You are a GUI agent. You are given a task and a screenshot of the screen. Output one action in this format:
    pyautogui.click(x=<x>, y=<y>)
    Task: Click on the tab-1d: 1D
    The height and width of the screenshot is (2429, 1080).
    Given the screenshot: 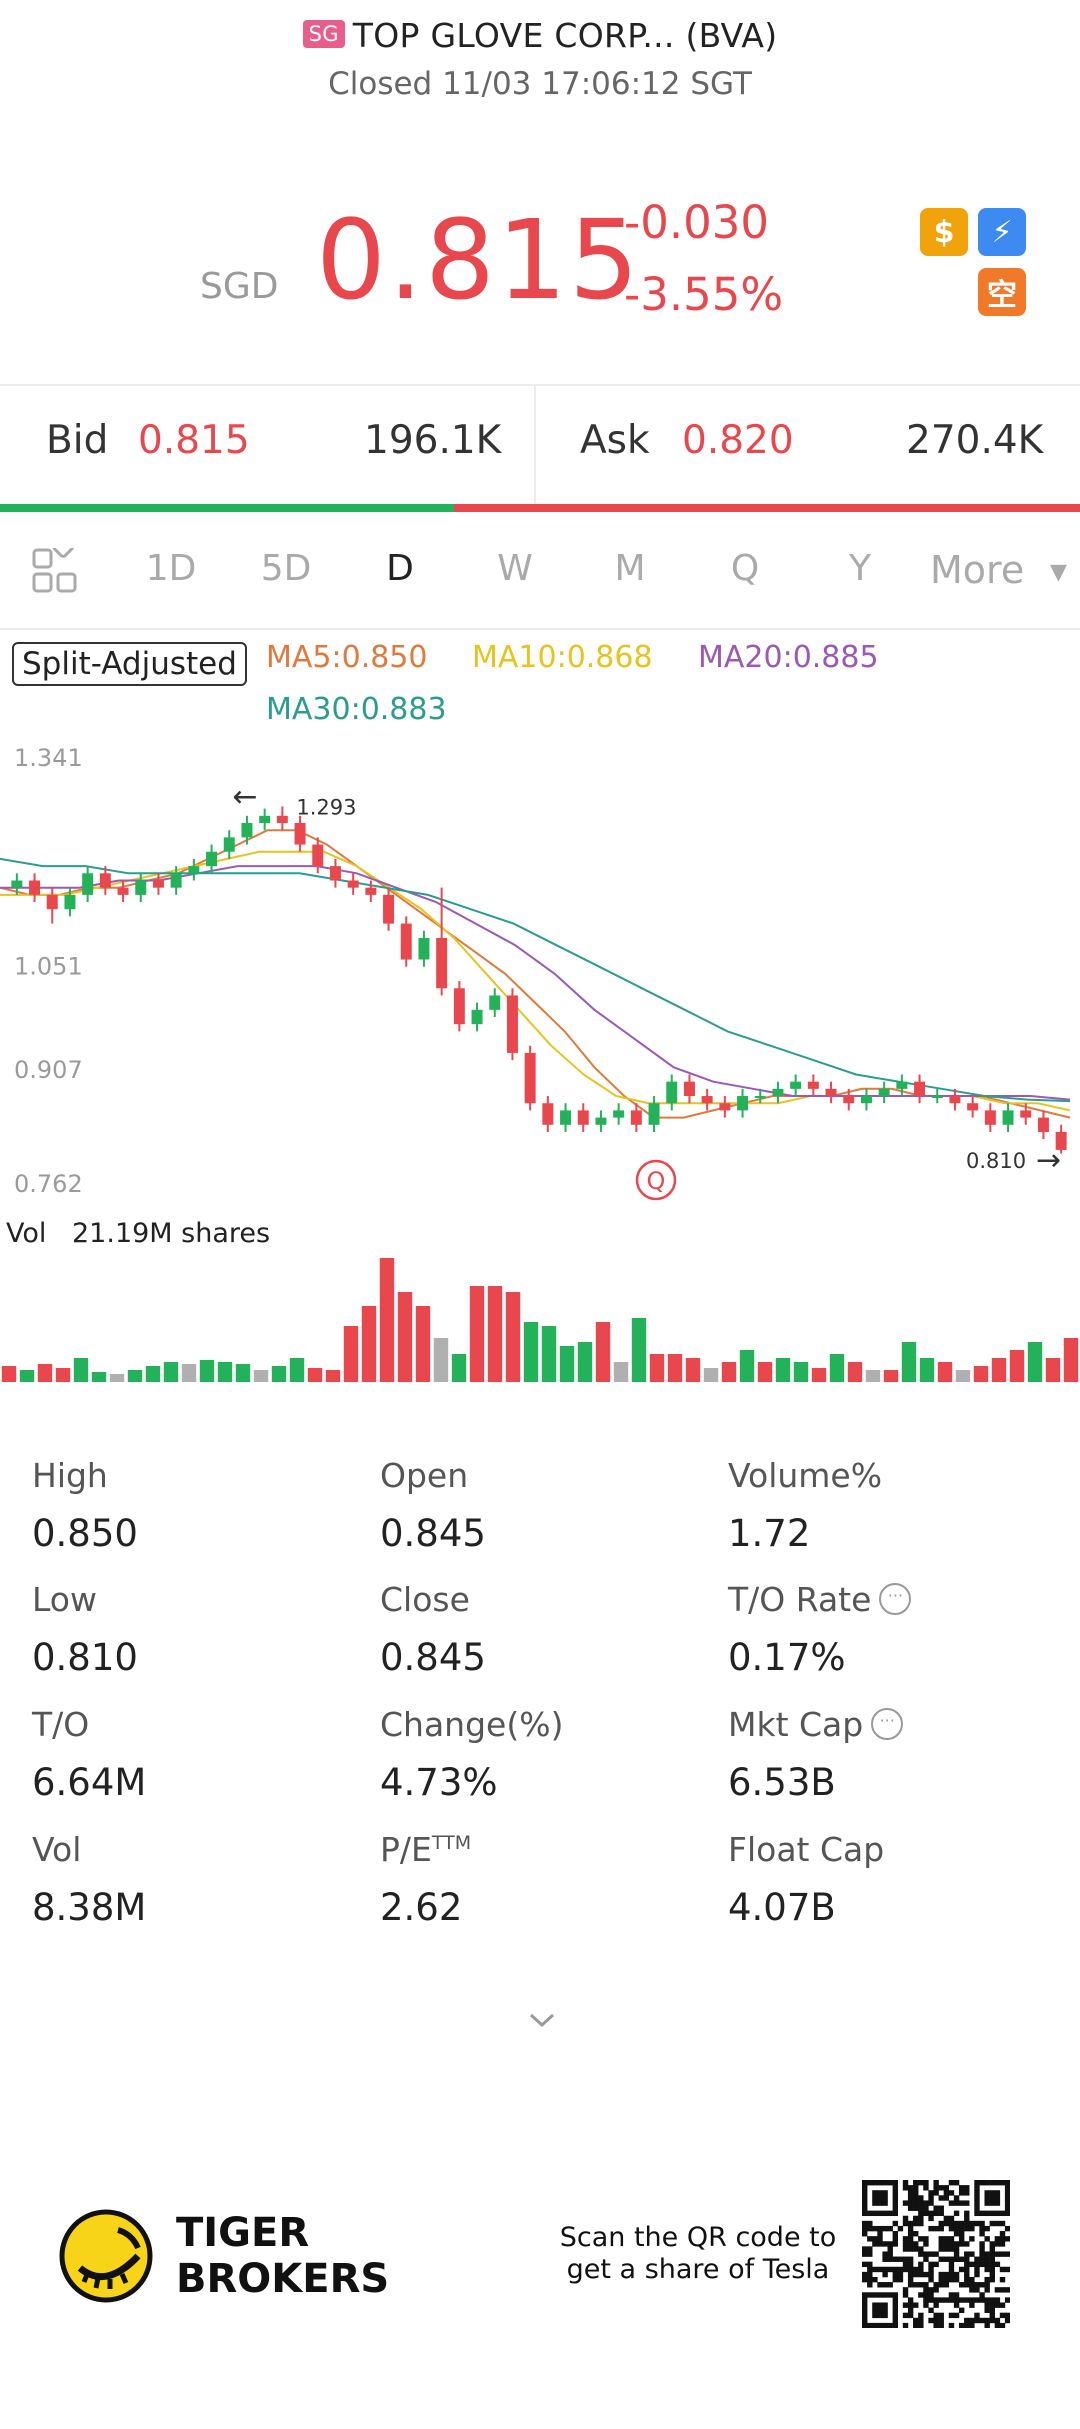 What is the action you would take?
    pyautogui.click(x=171, y=568)
    